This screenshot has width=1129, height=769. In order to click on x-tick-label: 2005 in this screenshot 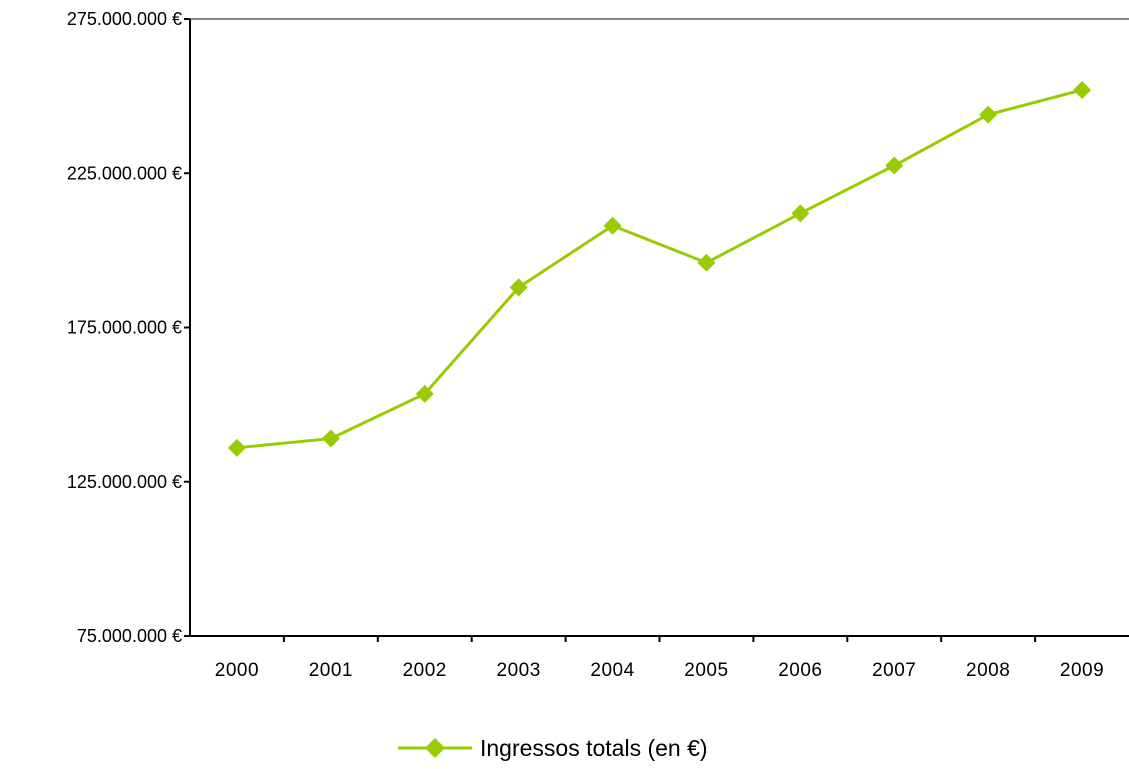, I will do `click(706, 670)`.